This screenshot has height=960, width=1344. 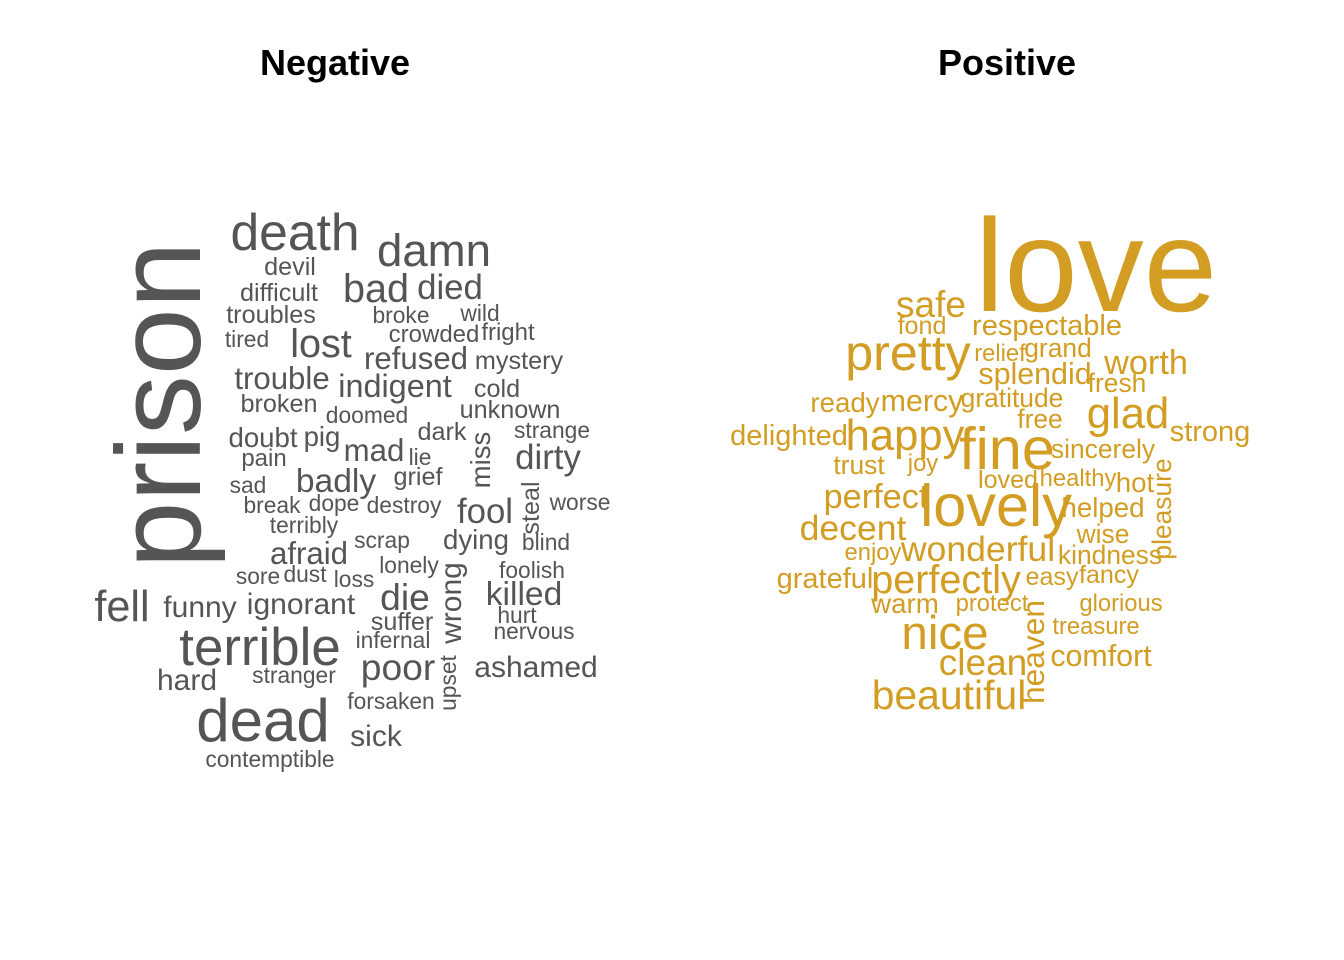 What do you see at coordinates (844, 402) in the screenshot?
I see `positive-word-ready: ready` at bounding box center [844, 402].